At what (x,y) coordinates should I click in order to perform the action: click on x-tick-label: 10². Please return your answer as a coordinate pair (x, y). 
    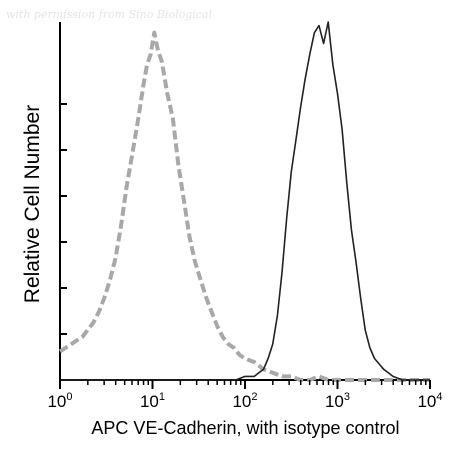
    Looking at the image, I should click on (244, 401).